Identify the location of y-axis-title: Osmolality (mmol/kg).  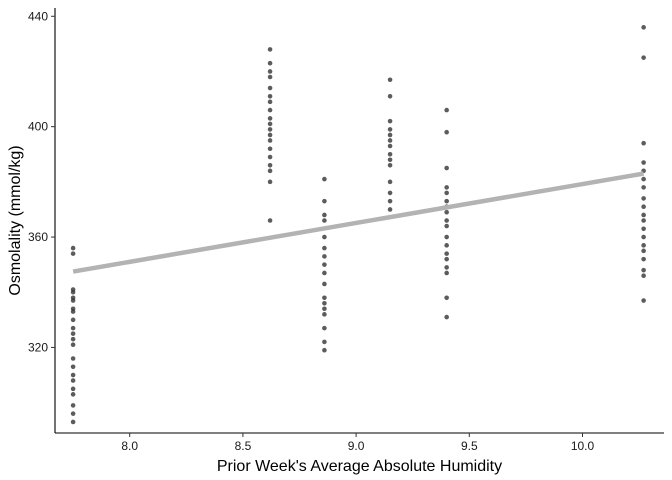
(15, 220).